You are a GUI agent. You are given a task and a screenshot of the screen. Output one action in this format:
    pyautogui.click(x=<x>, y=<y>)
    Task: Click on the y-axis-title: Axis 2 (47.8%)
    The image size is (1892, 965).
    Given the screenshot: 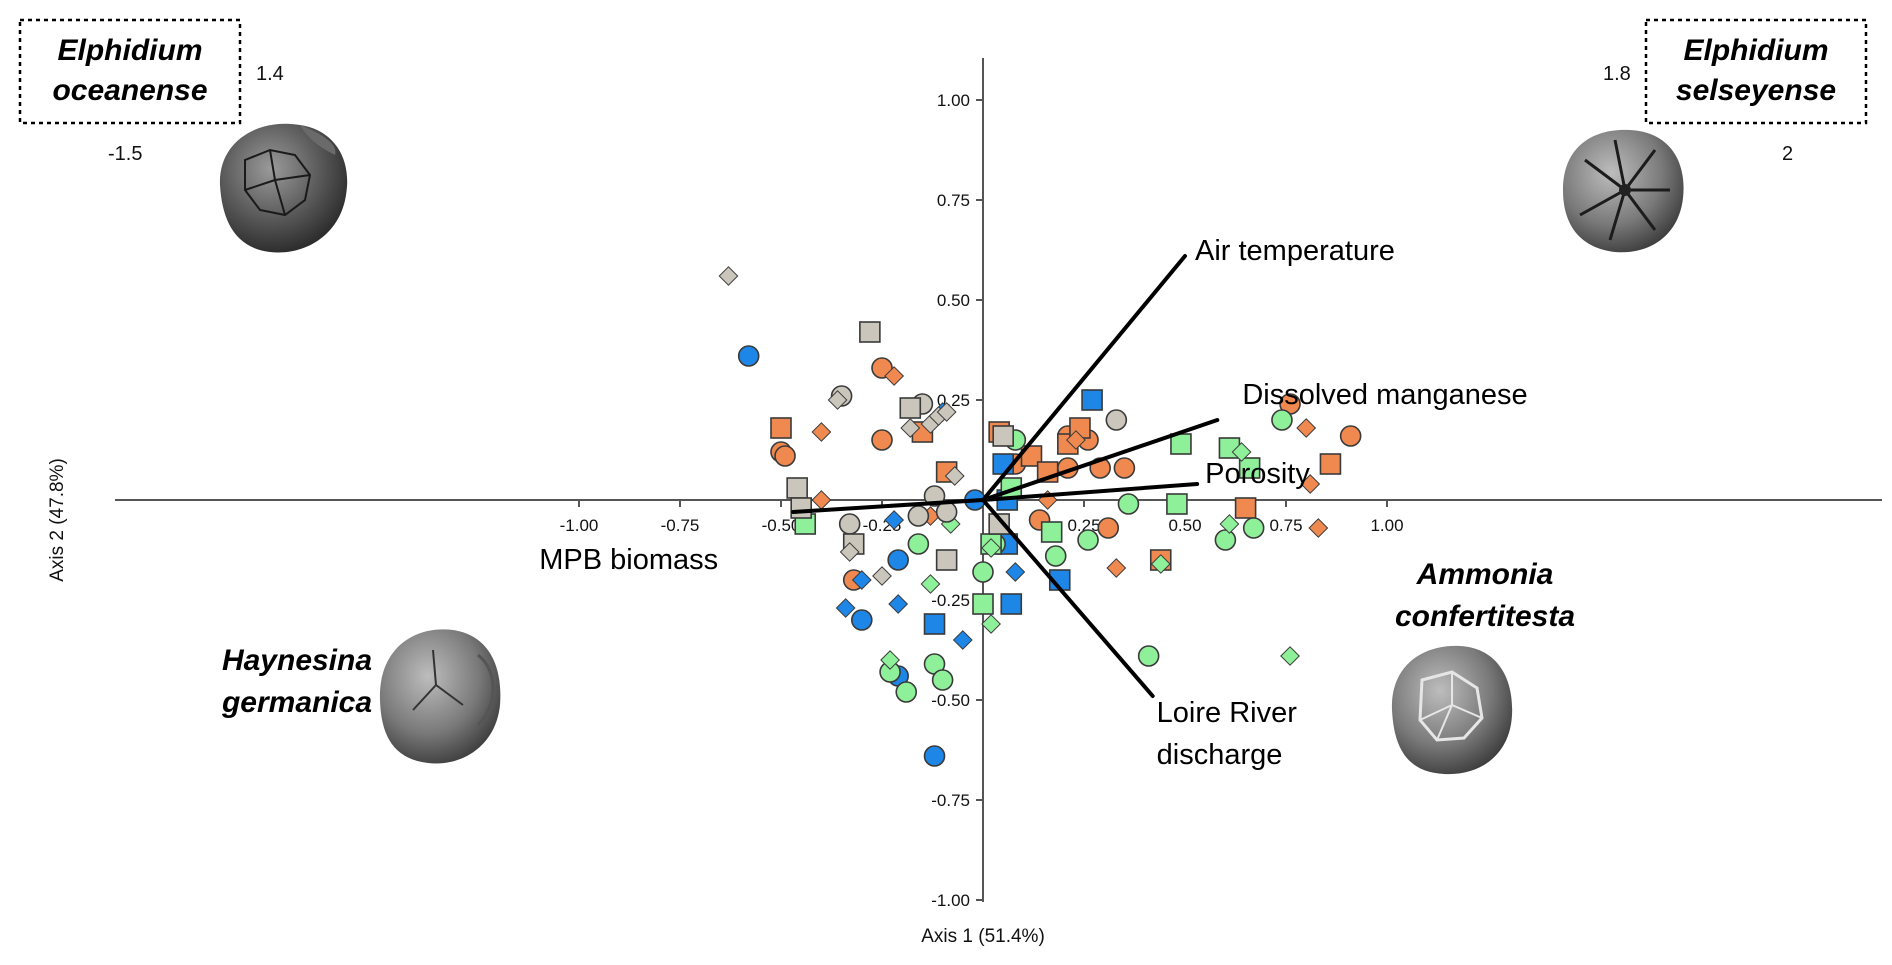 What is the action you would take?
    pyautogui.click(x=57, y=520)
    